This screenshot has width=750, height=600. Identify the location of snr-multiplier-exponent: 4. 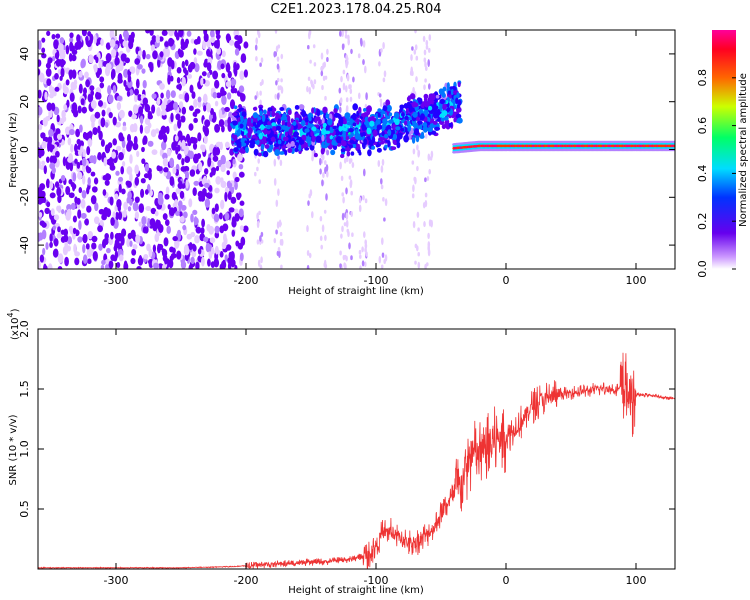
(10, 314).